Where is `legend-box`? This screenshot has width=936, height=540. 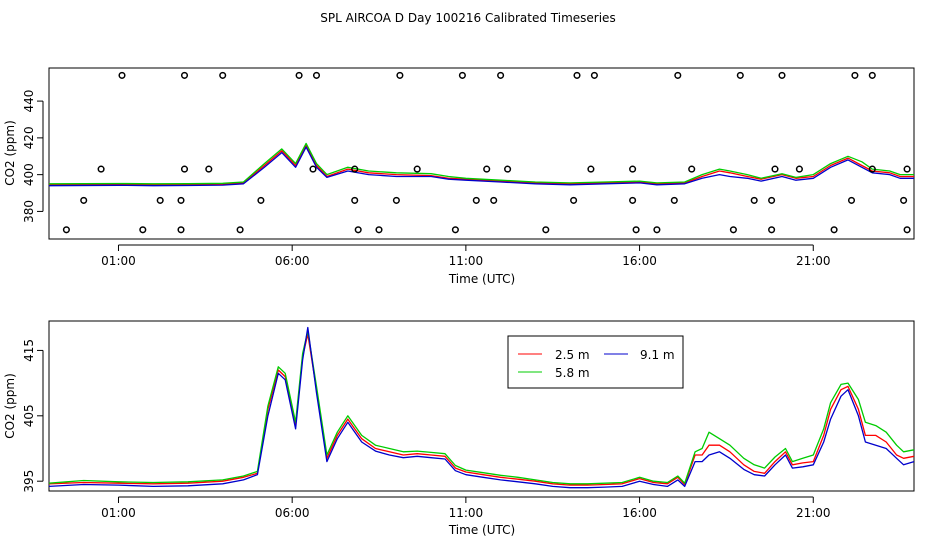
legend-box is located at coordinates (595, 362).